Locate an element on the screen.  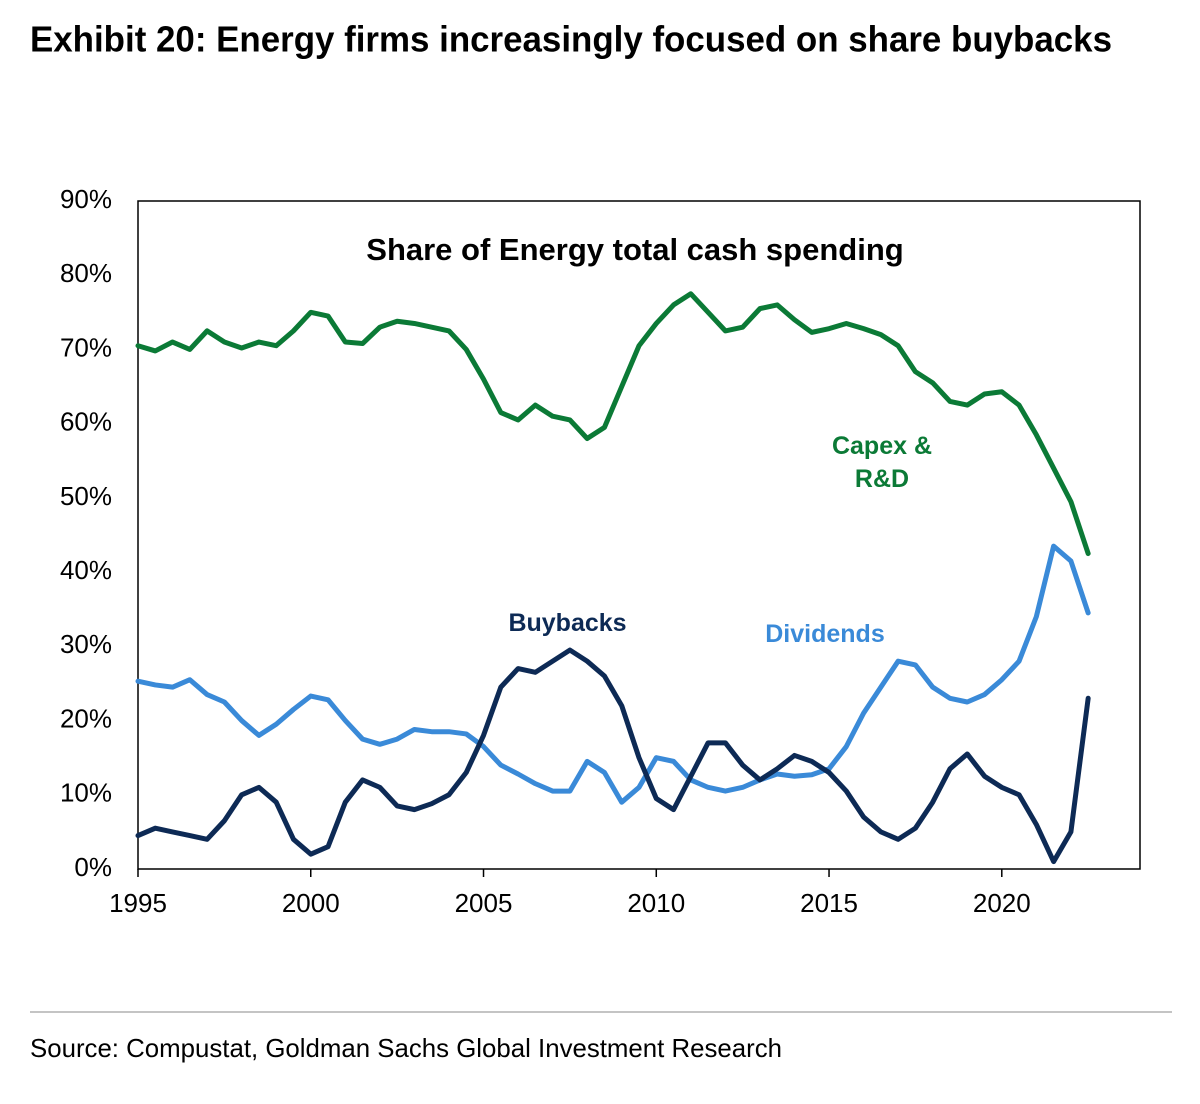
x-tick-label: 2020 is located at coordinates (1002, 903).